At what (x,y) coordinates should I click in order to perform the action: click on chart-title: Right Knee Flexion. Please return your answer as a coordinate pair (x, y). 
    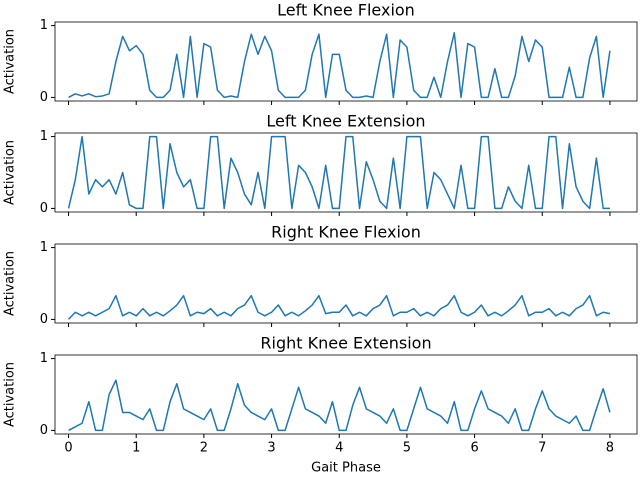
    Looking at the image, I should click on (346, 232).